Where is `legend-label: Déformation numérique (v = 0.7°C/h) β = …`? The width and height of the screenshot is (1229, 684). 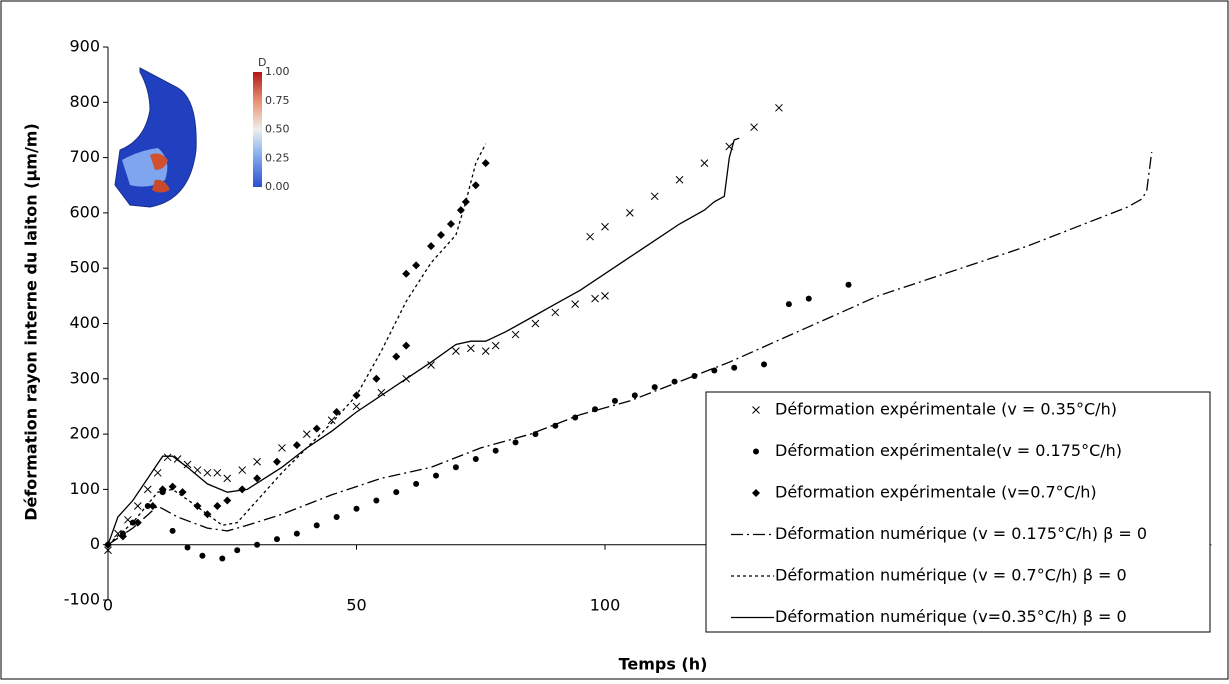 legend-label: Déformation numérique (v = 0.7°C/h) β = … is located at coordinates (951, 575).